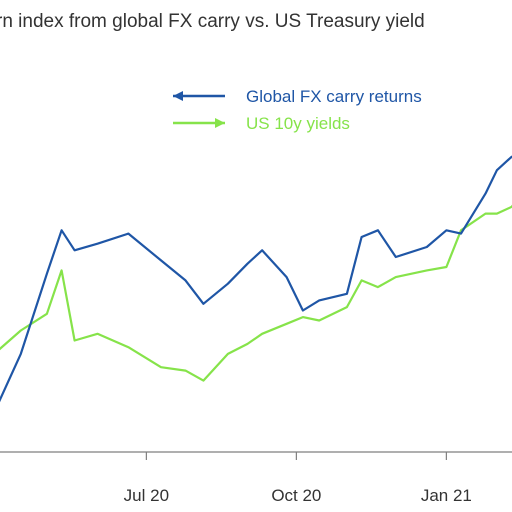  I want to click on x-tick-label: Jan 21, so click(446, 495).